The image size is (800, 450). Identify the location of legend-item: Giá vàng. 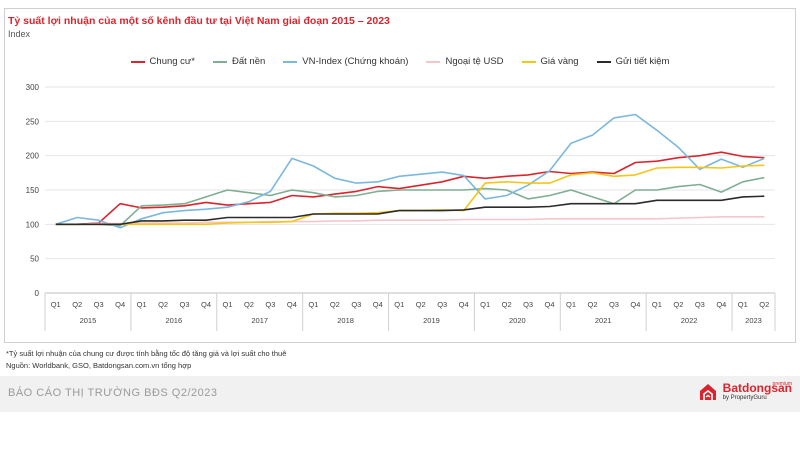
(550, 61).